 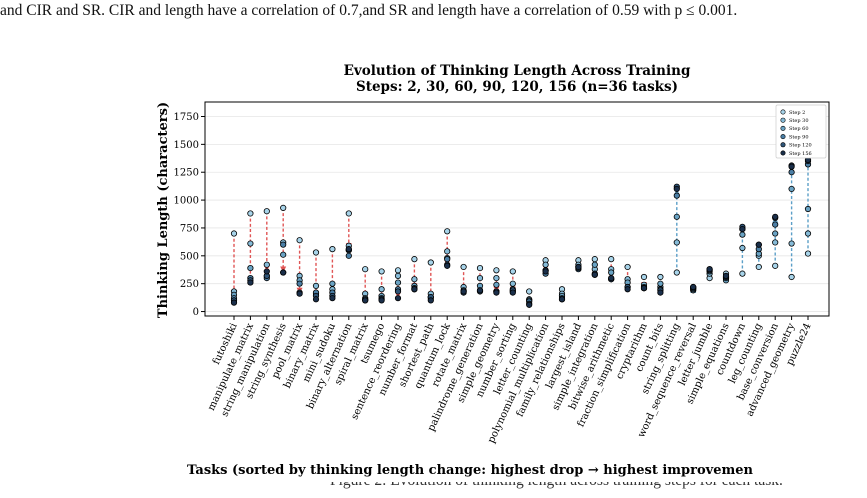 I want to click on point-step-156-bitwise_arithmetic, so click(x=611, y=278).